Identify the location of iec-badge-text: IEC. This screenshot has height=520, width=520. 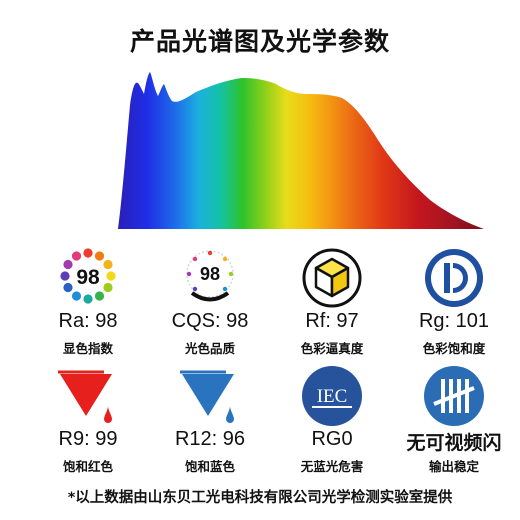
(332, 396).